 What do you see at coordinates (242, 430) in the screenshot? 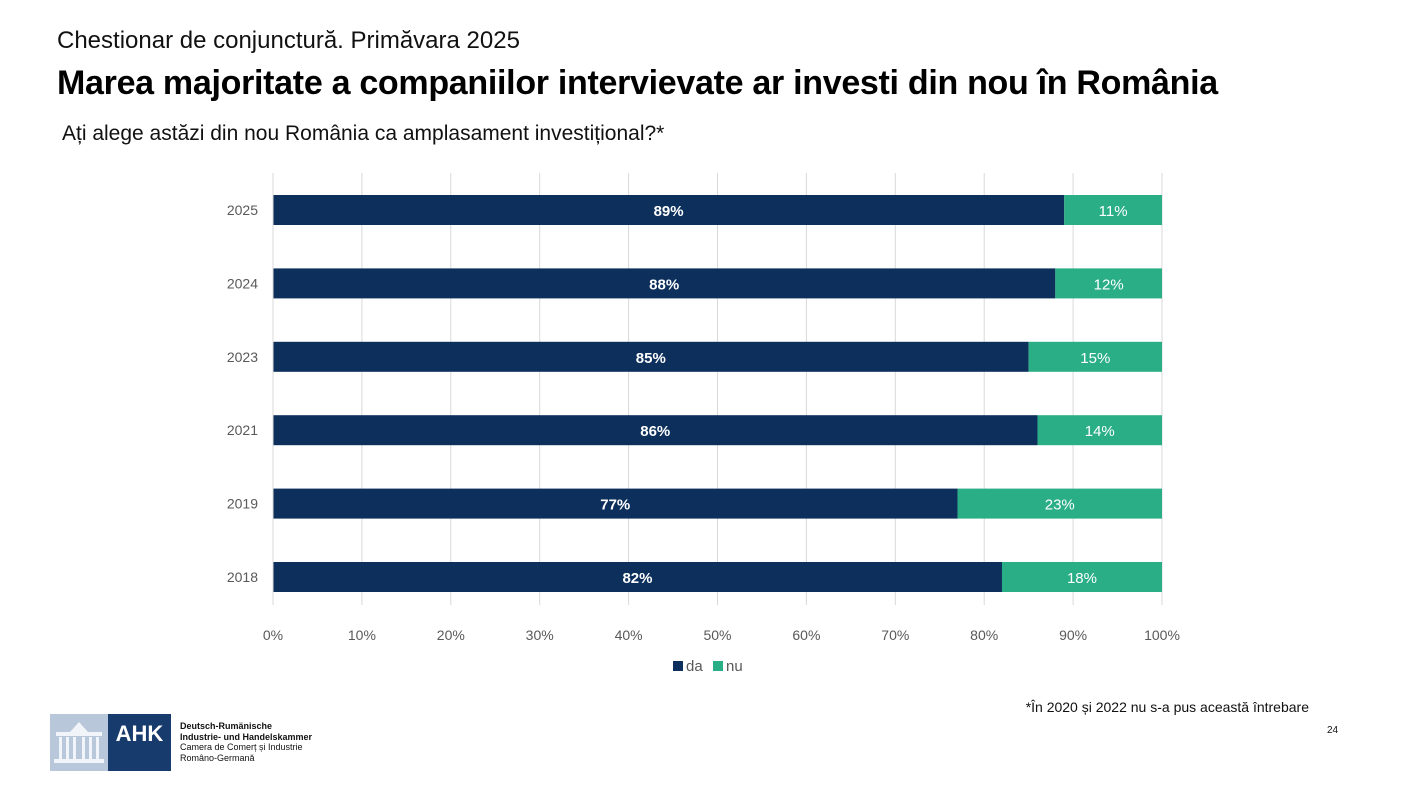
I see `y-category-label: 2021` at bounding box center [242, 430].